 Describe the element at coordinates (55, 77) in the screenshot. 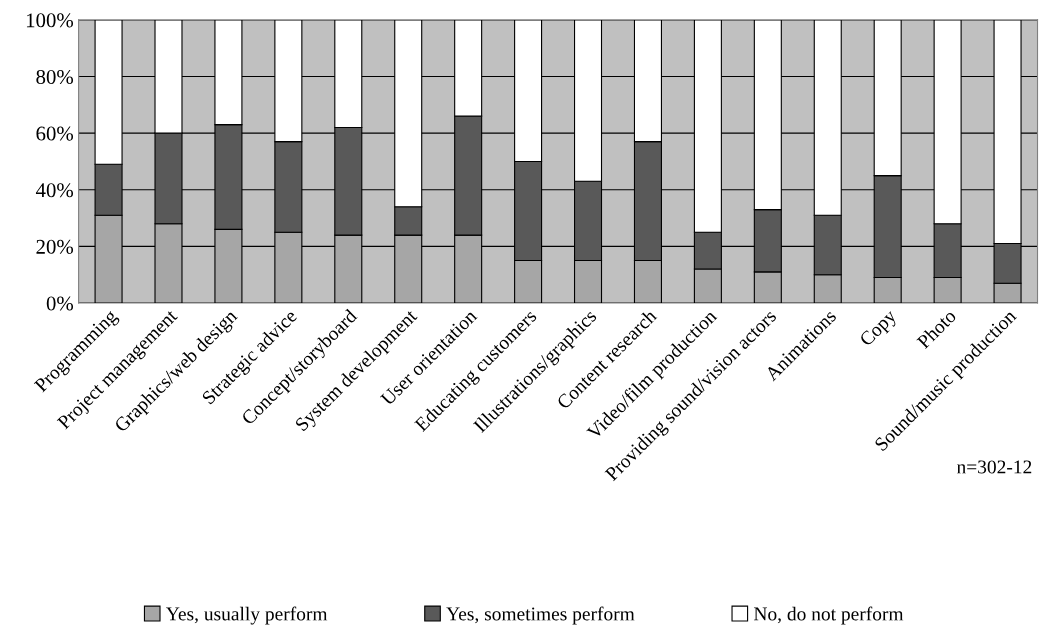

I see `y-tick-label: 80%` at that location.